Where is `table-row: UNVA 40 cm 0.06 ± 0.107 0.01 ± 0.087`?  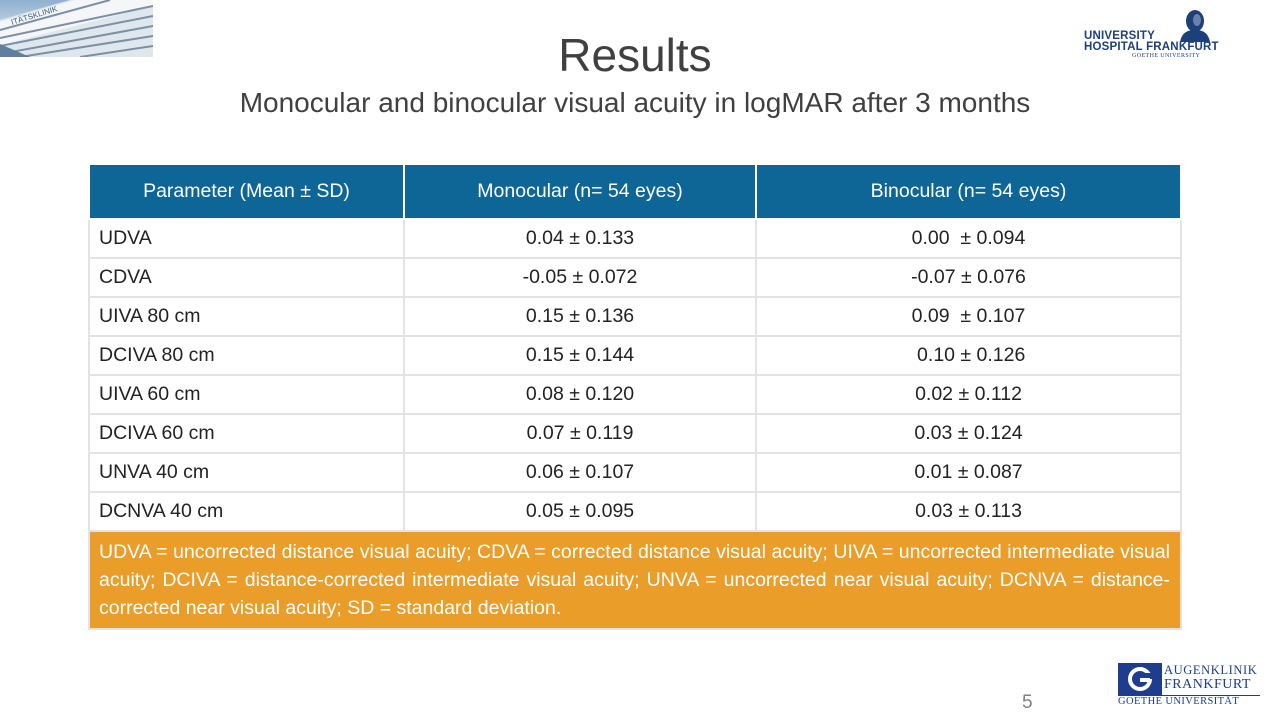
table-row: UNVA 40 cm 0.06 ± 0.107 0.01 ± 0.087 is located at coordinates (635, 472).